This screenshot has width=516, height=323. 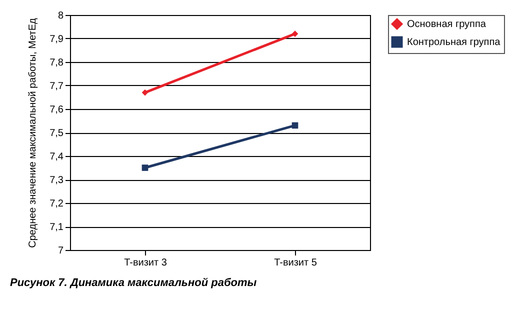 What do you see at coordinates (33, 133) in the screenshot?
I see `y-axis-title: Среднее значение максимальной работы, МетЕд` at bounding box center [33, 133].